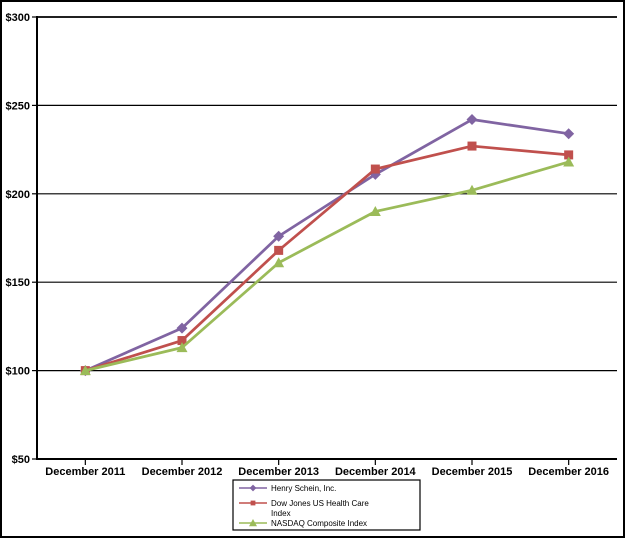 This screenshot has width=625, height=538. I want to click on legend-entry-nasdaq-composite-index: NASDAQ Composite Index, so click(303, 523).